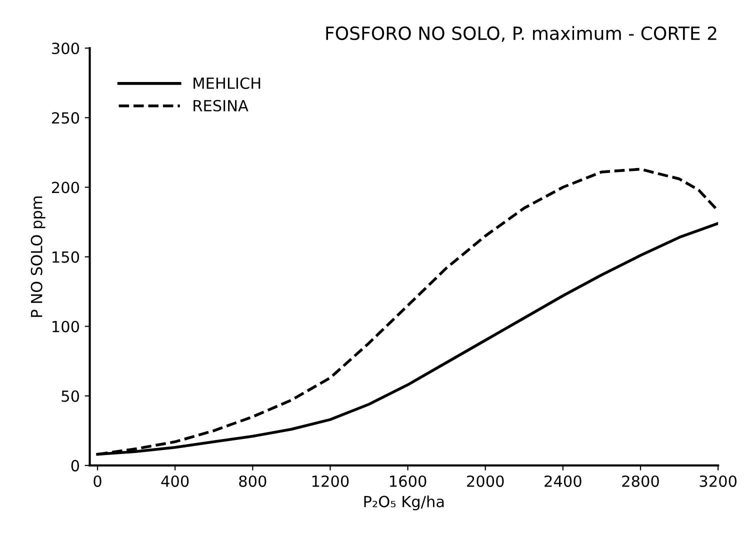  What do you see at coordinates (563, 481) in the screenshot?
I see `x-tick-label: 2400` at bounding box center [563, 481].